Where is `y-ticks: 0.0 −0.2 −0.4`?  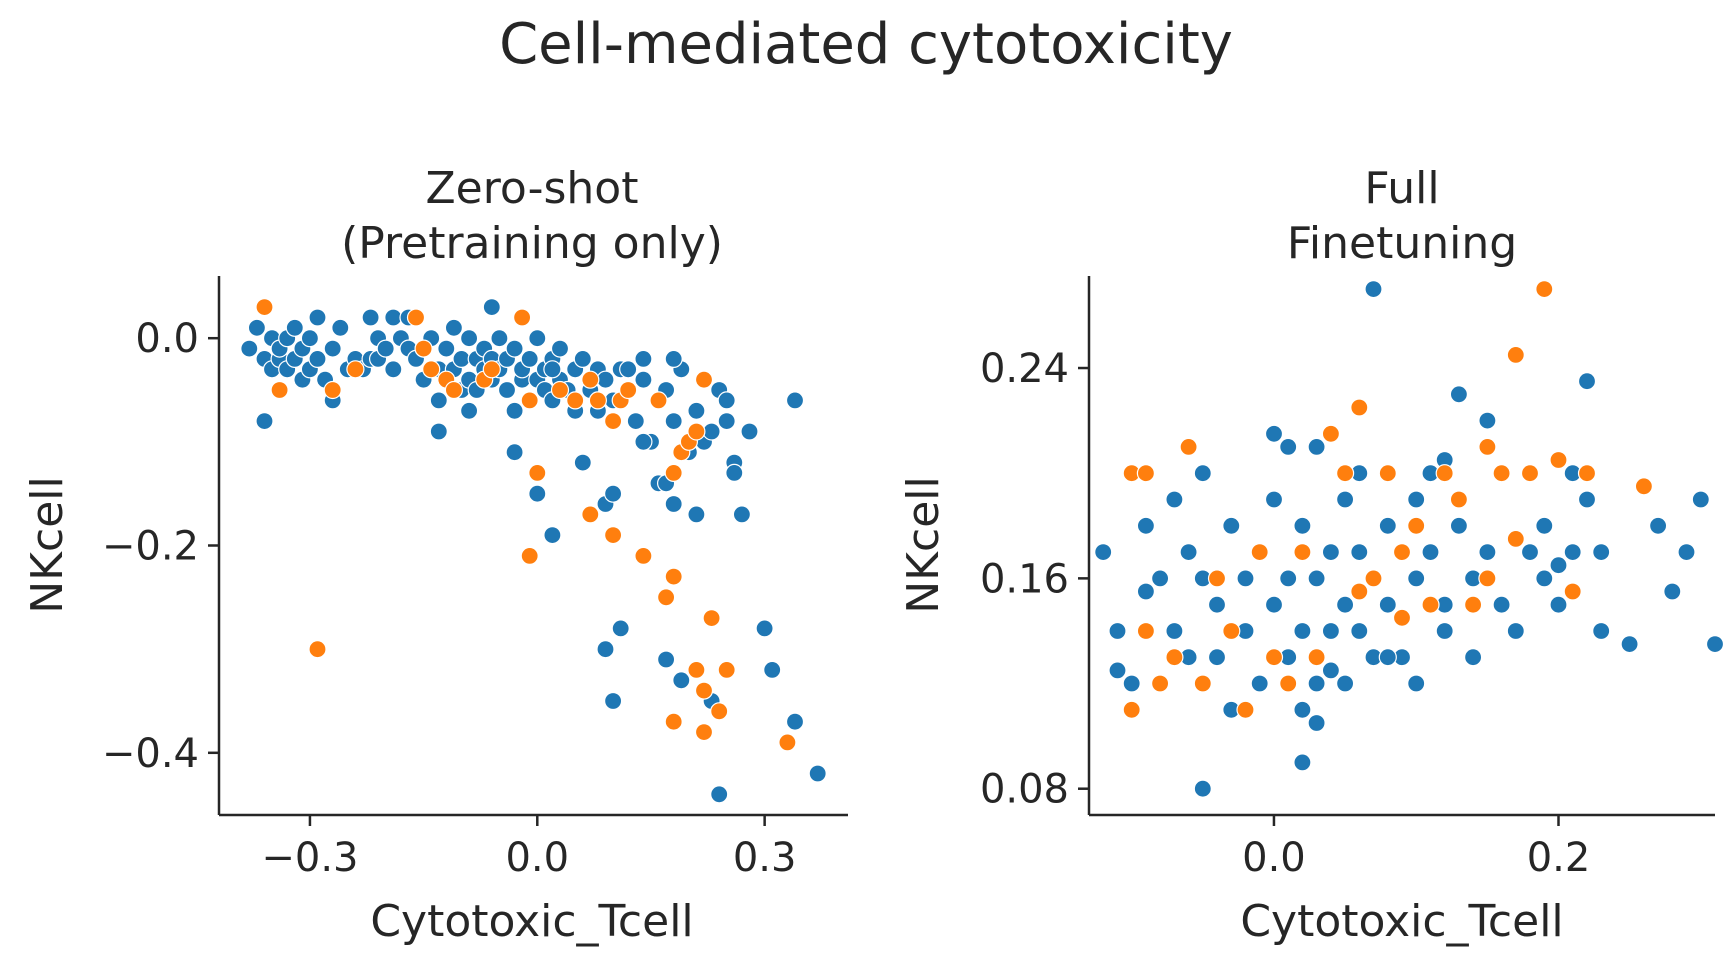
y-ticks: 0.0 −0.2 −0.4 is located at coordinates (160, 546).